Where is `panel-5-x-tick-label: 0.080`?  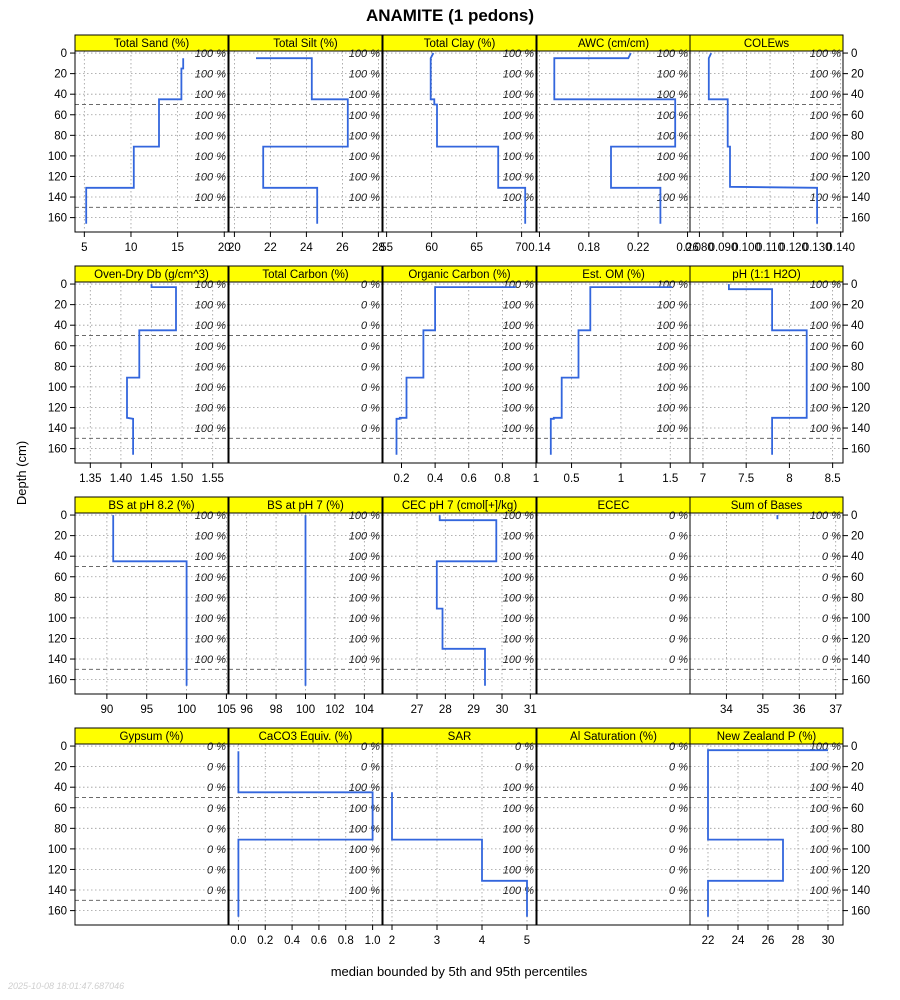
panel-5-x-tick-label: 0.080 is located at coordinates (699, 248).